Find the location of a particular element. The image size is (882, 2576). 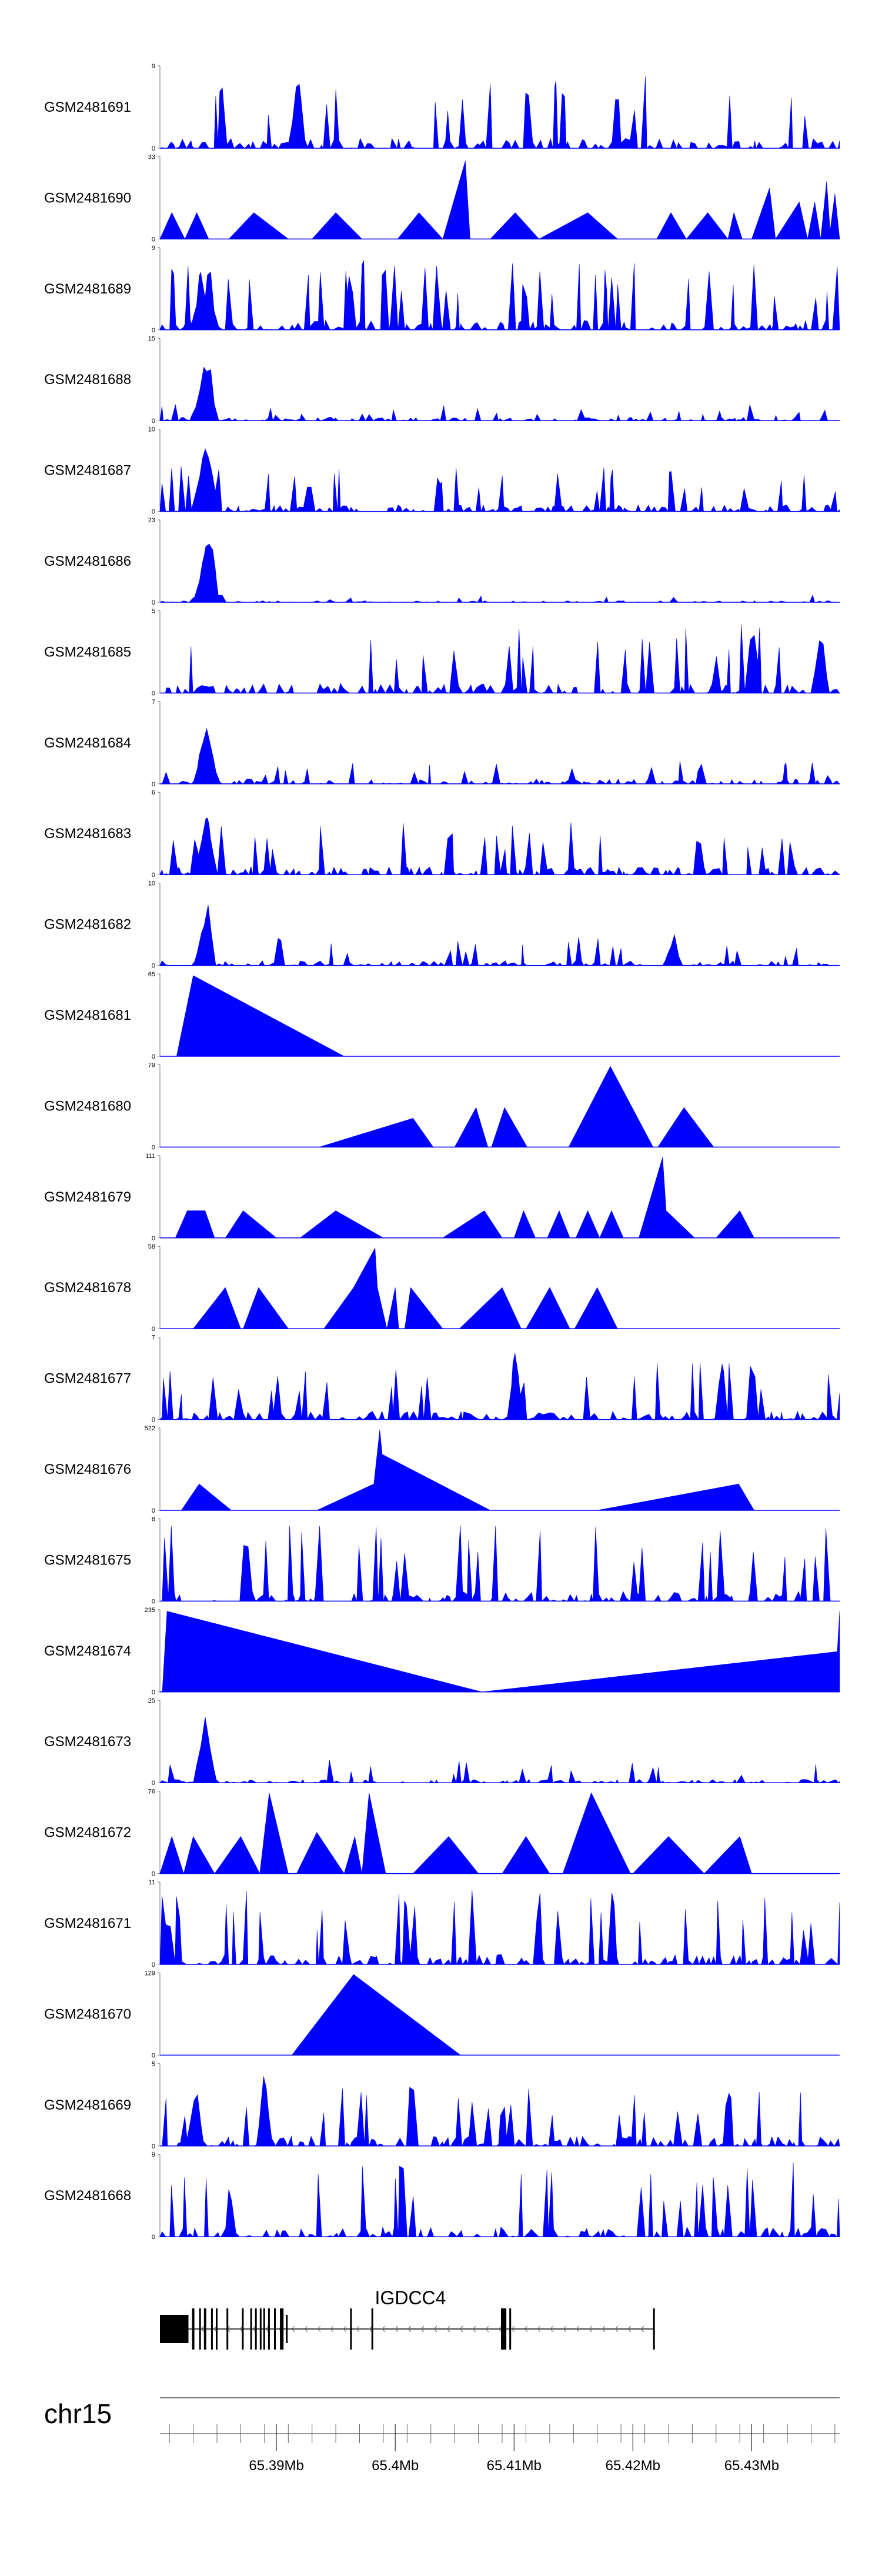

track-label: GSM2481670 is located at coordinates (87, 2014).